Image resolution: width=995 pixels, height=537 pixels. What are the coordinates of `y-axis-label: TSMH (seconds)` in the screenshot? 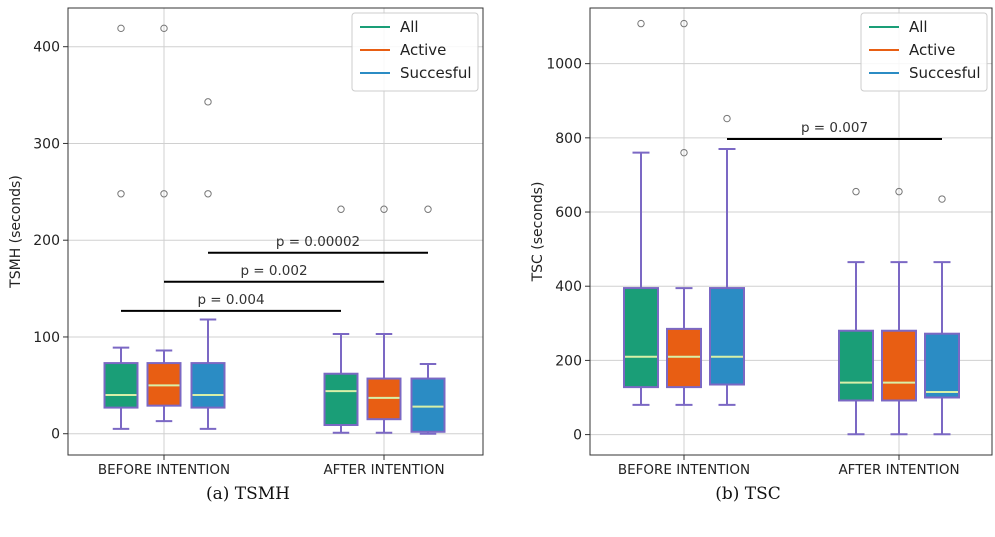 It's located at (16, 232).